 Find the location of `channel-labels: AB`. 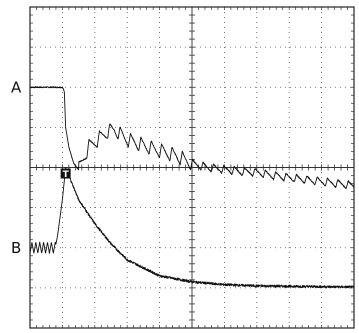

channel-labels: AB is located at coordinates (16, 167).